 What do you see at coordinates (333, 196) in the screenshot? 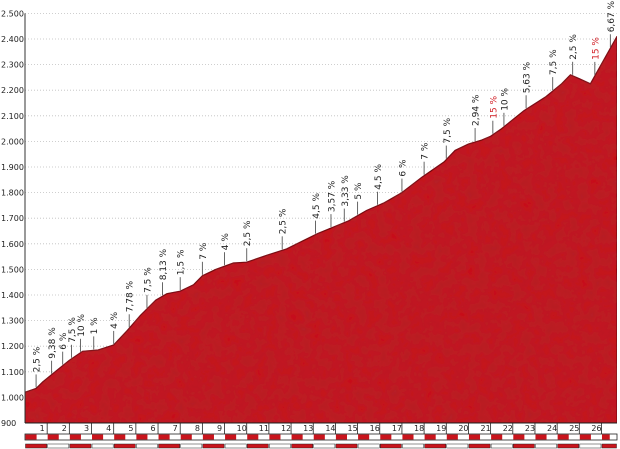
I see `gradient-label: 3,57 %` at bounding box center [333, 196].